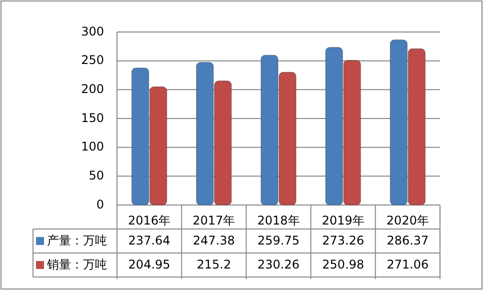 This screenshot has width=483, height=290. Describe the element at coordinates (92, 60) in the screenshot. I see `y-tick-label: 250` at that location.